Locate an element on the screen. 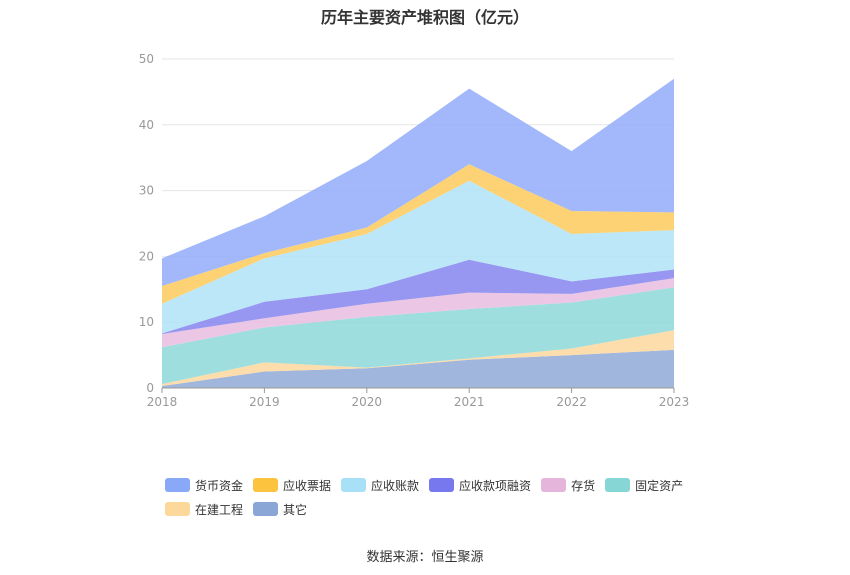 The height and width of the screenshot is (575, 850). legend-row-1: 货币资金 应收票据 应收账款 应收款项融资 存货 固定资产 is located at coordinates (435, 485).